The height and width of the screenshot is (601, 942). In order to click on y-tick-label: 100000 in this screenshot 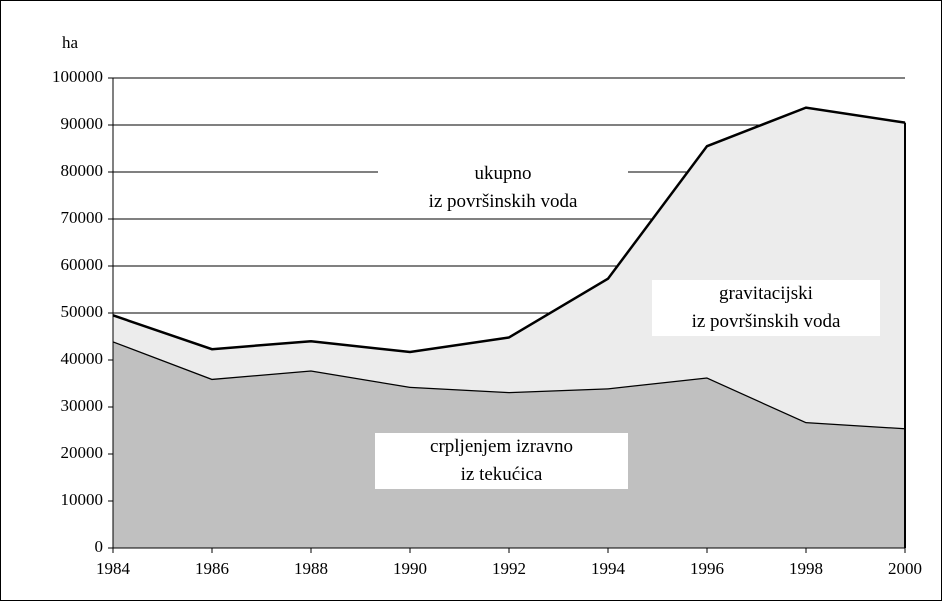, I will do `click(77, 76)`.